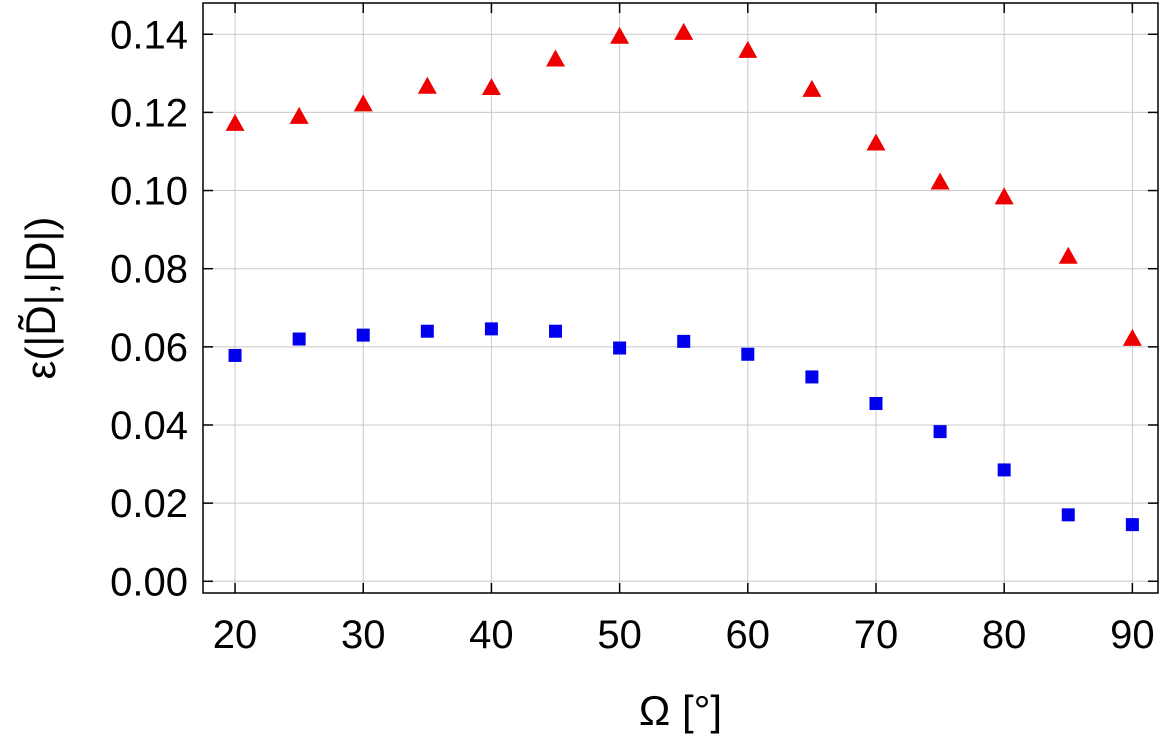  I want to click on y-tick-label: 0.02, so click(149, 504).